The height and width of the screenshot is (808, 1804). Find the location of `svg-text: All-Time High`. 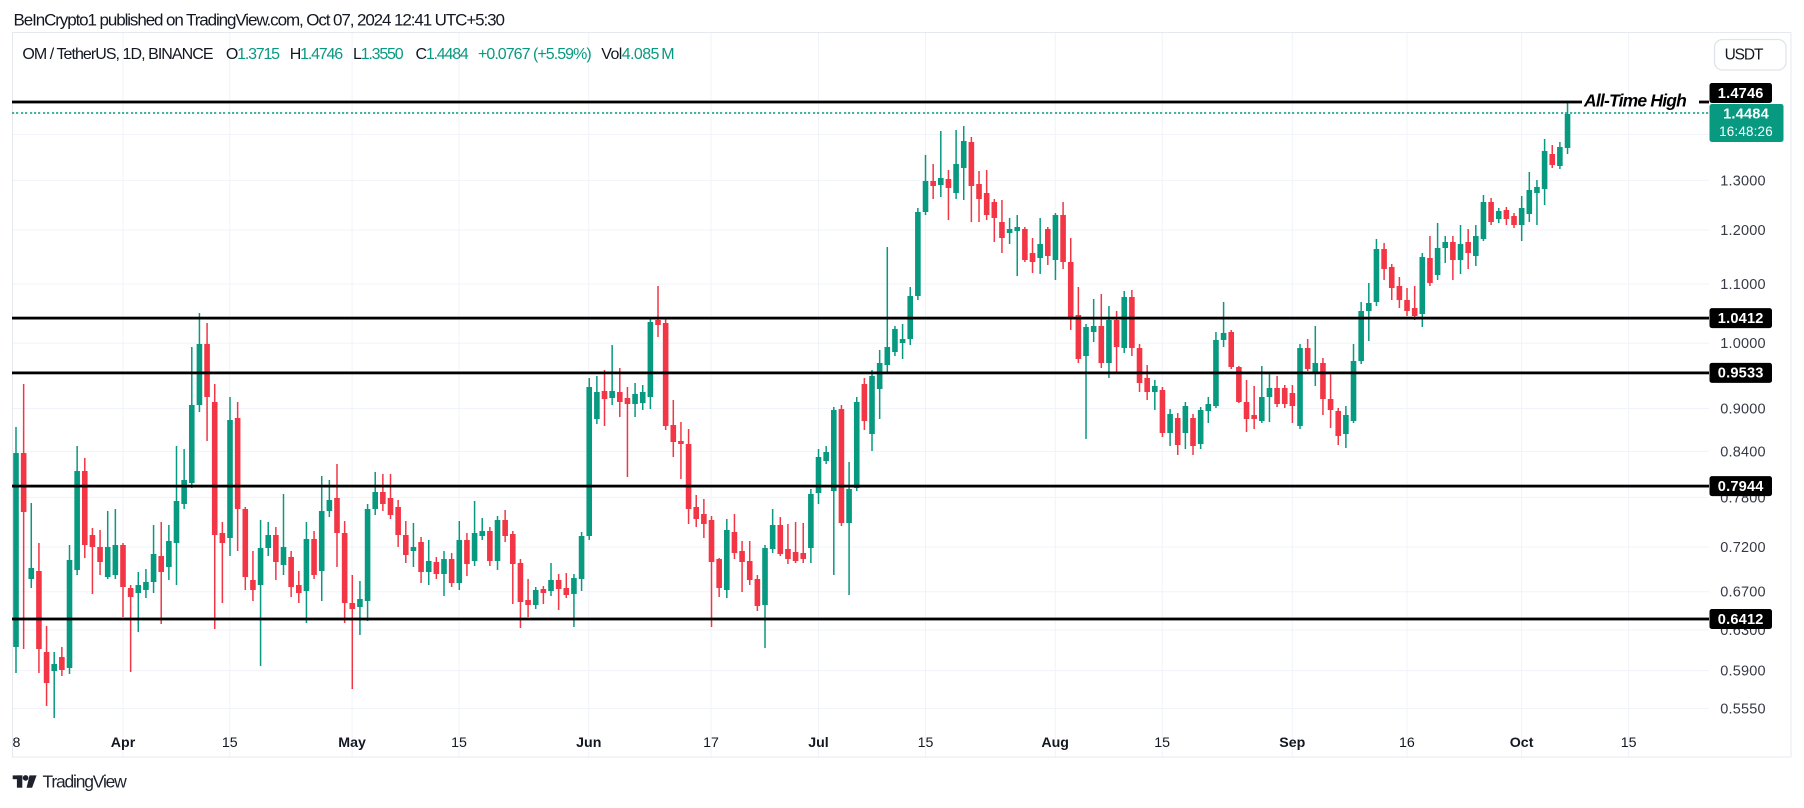

svg-text: All-Time High is located at coordinates (1634, 100).